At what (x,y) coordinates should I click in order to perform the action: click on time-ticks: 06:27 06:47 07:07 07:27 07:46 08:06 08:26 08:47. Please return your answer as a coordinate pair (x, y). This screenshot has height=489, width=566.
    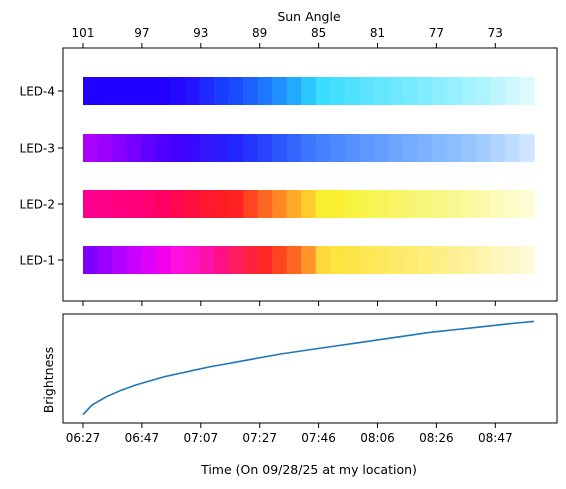
    Looking at the image, I should click on (289, 434).